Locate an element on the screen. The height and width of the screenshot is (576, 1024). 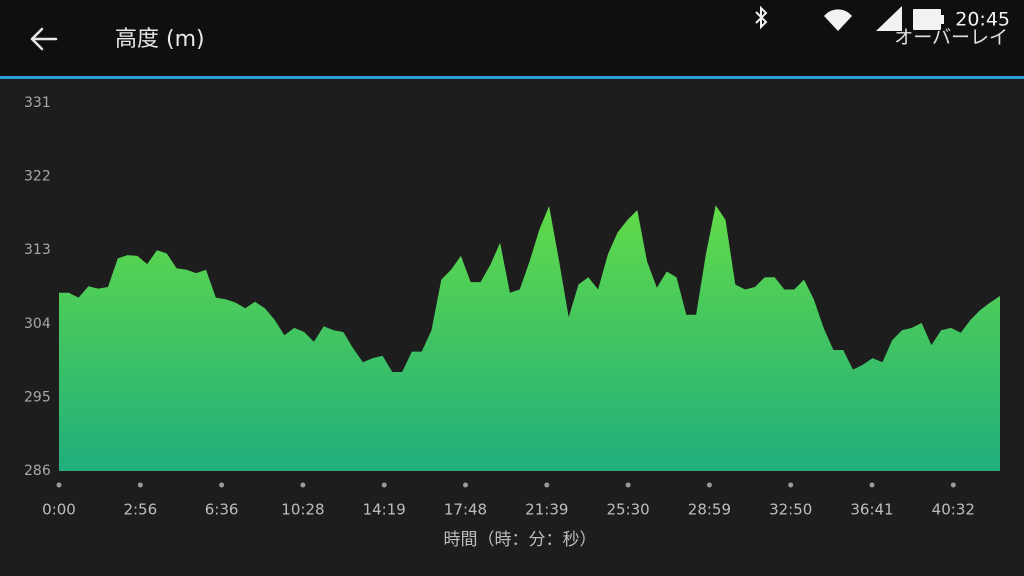
x-axis-title: 時間（時：分：秒） is located at coordinates (520, 540).